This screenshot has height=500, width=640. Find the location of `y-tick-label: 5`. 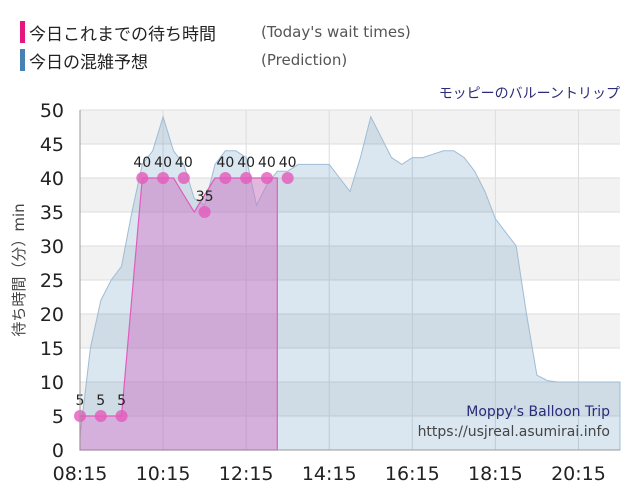

y-tick-label: 5 is located at coordinates (58, 417).